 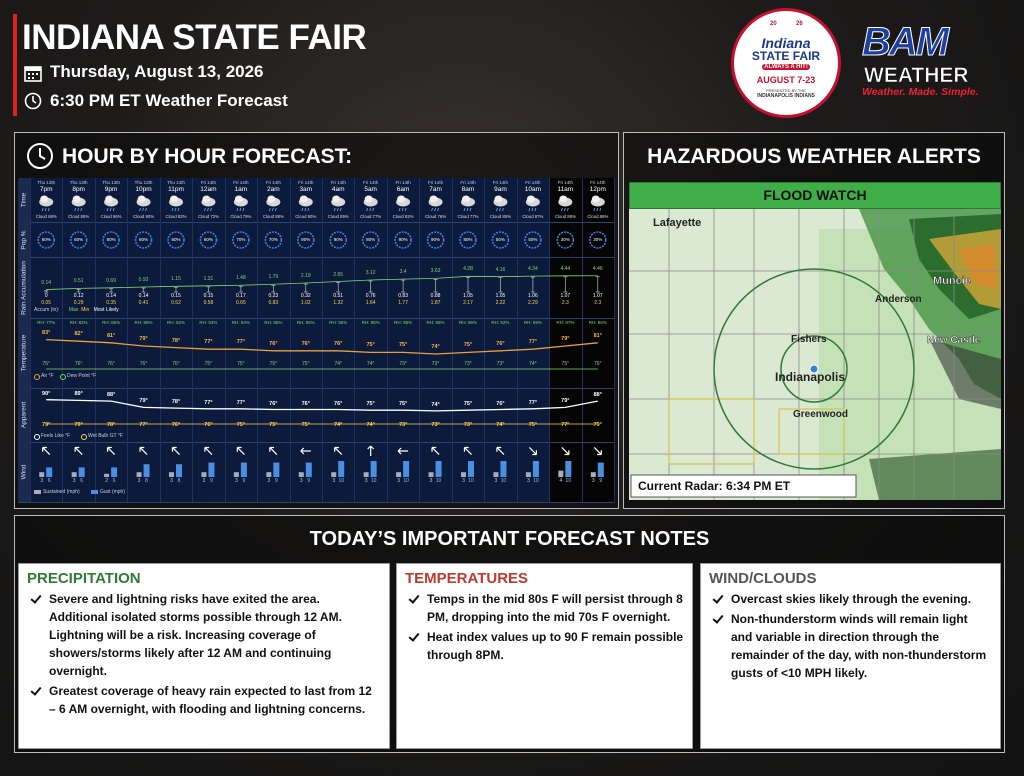 What do you see at coordinates (435, 425) in the screenshot?
I see `wbgt: 73°` at bounding box center [435, 425].